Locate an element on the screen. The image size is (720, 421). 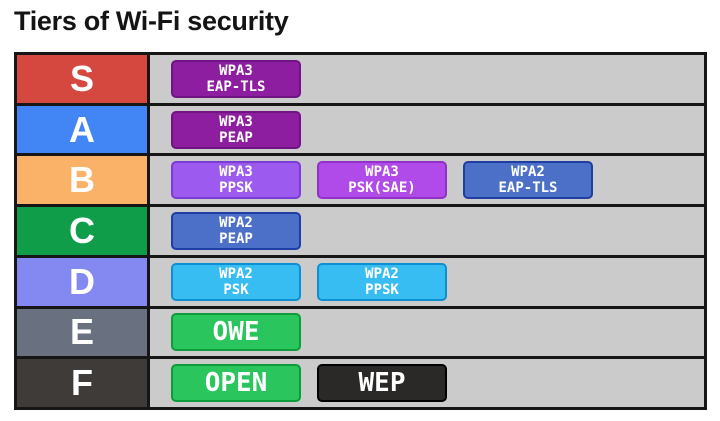
tier-letter: C is located at coordinates (82, 231).